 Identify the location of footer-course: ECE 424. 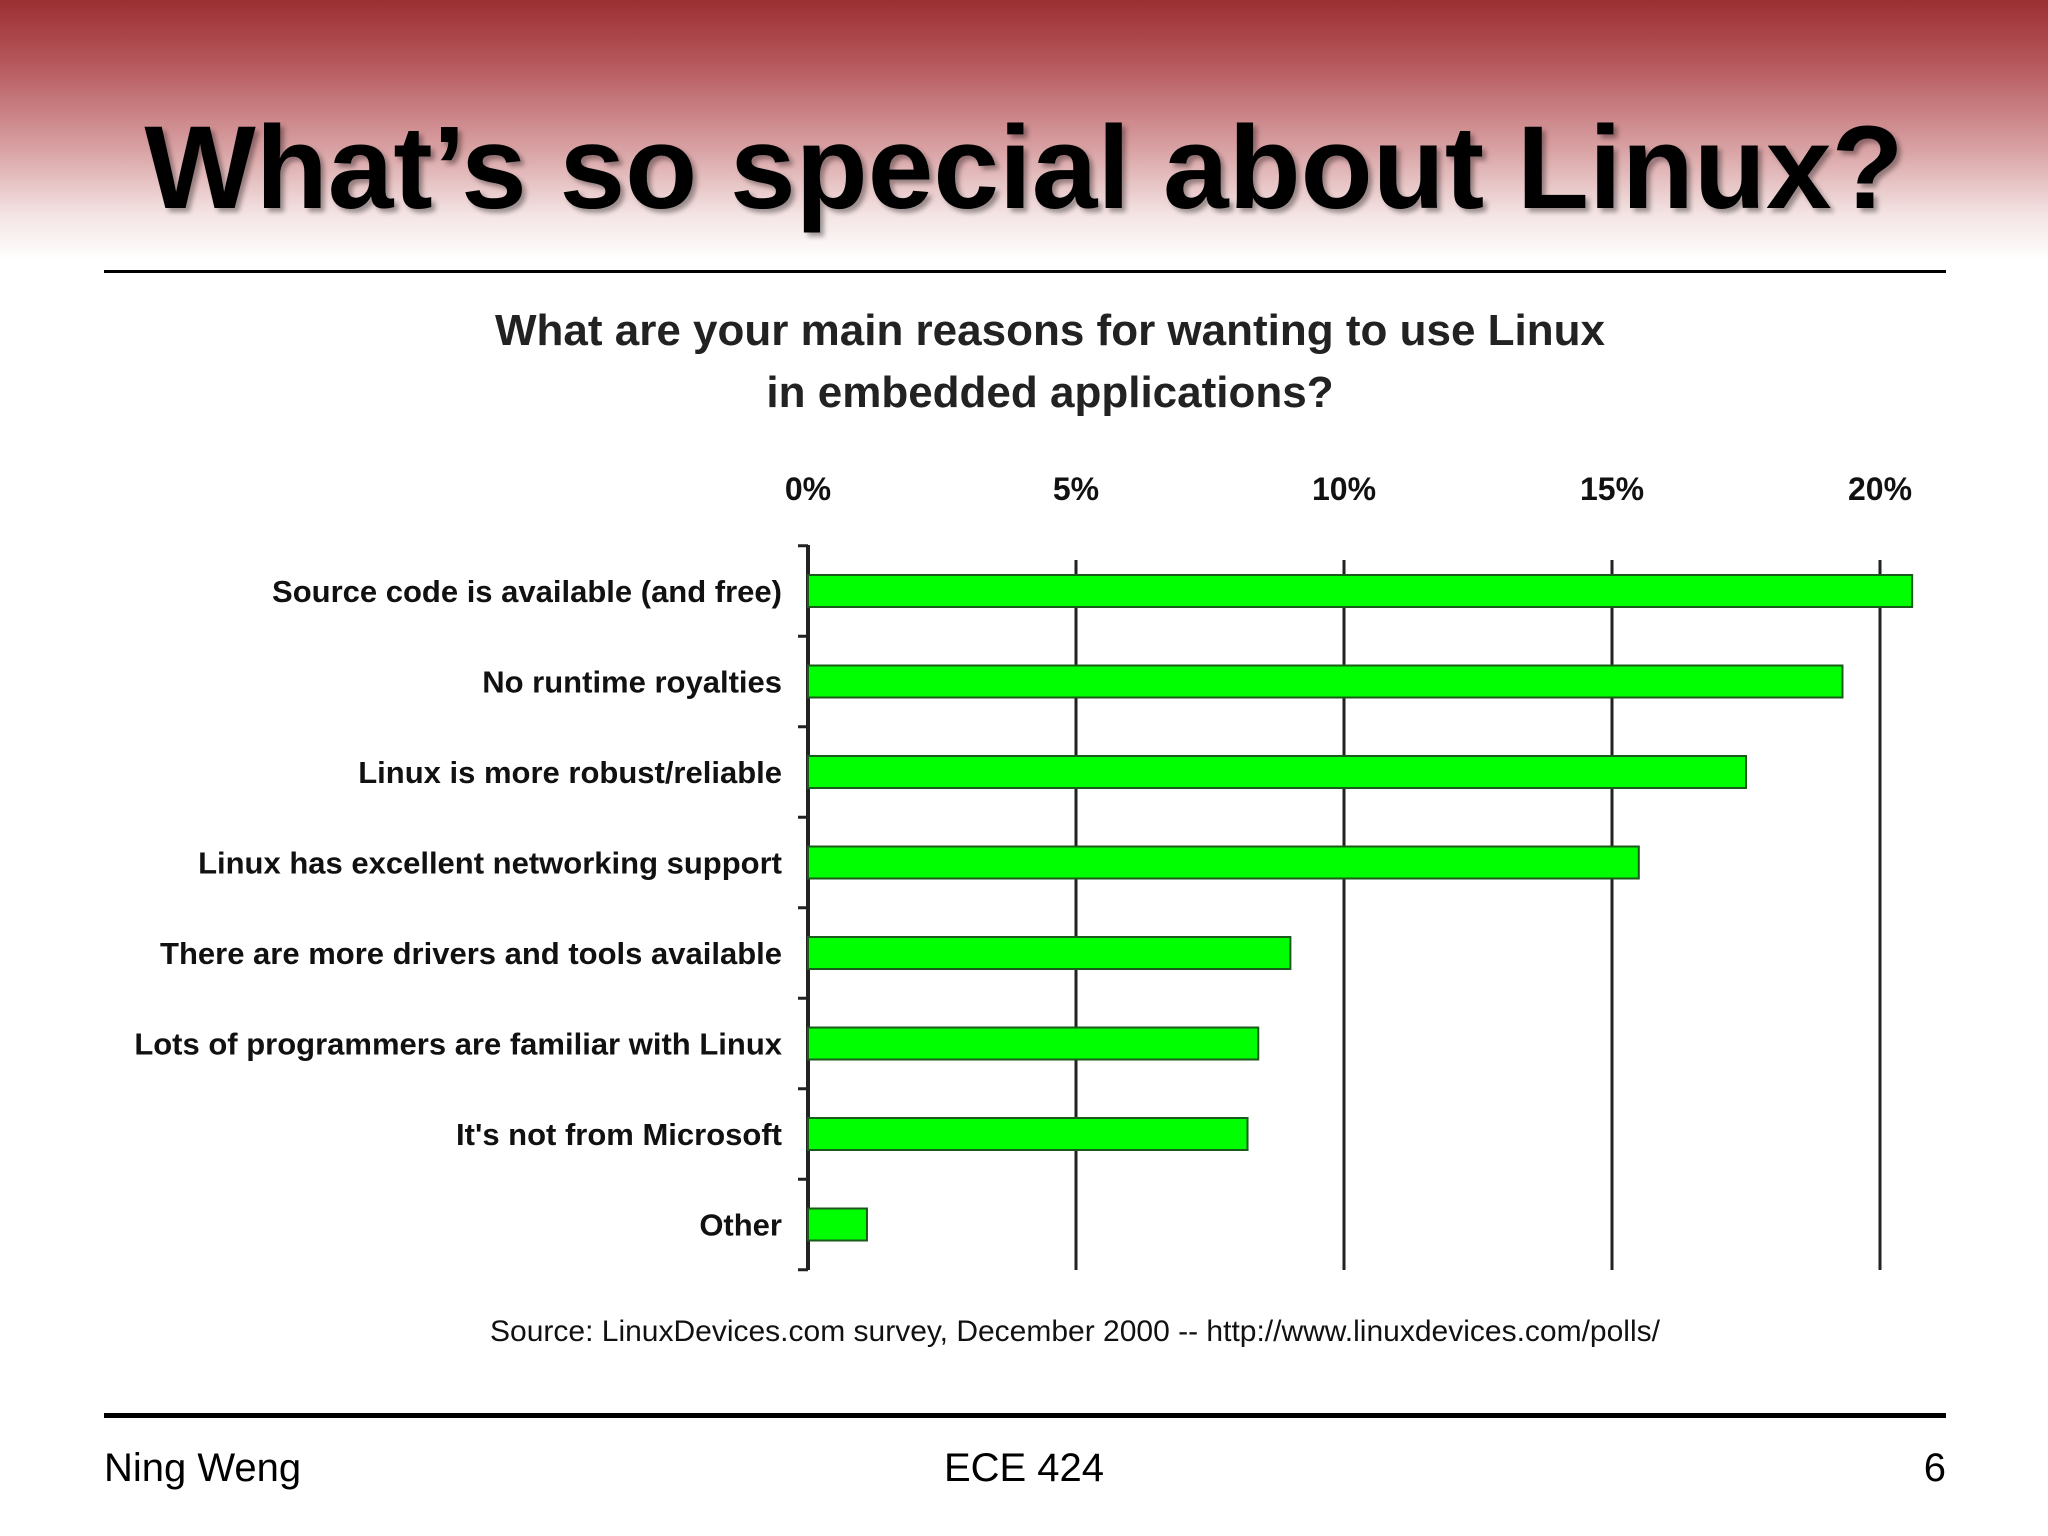
(1024, 1468).